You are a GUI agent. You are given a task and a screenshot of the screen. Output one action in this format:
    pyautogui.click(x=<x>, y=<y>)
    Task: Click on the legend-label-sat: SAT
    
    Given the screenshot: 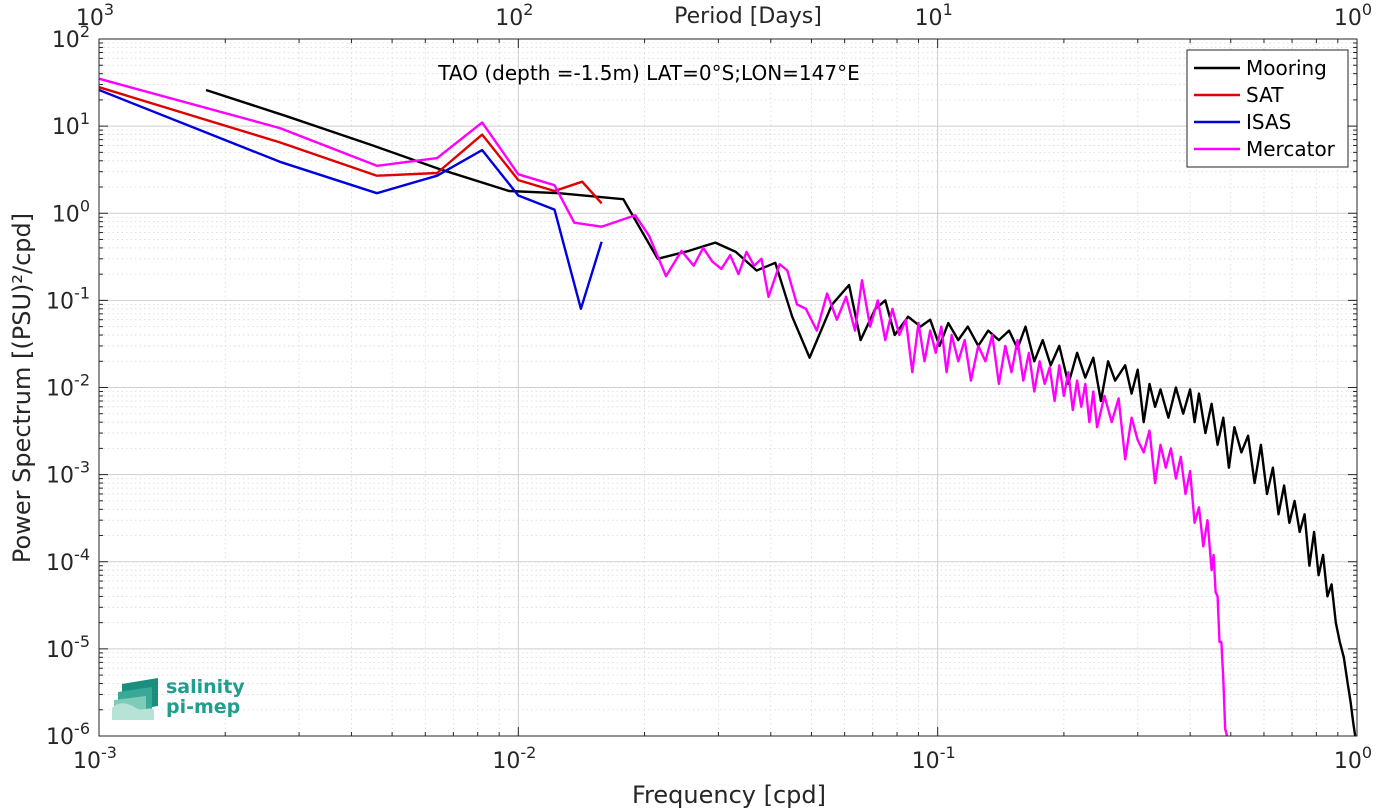 What is the action you would take?
    pyautogui.click(x=1265, y=95)
    